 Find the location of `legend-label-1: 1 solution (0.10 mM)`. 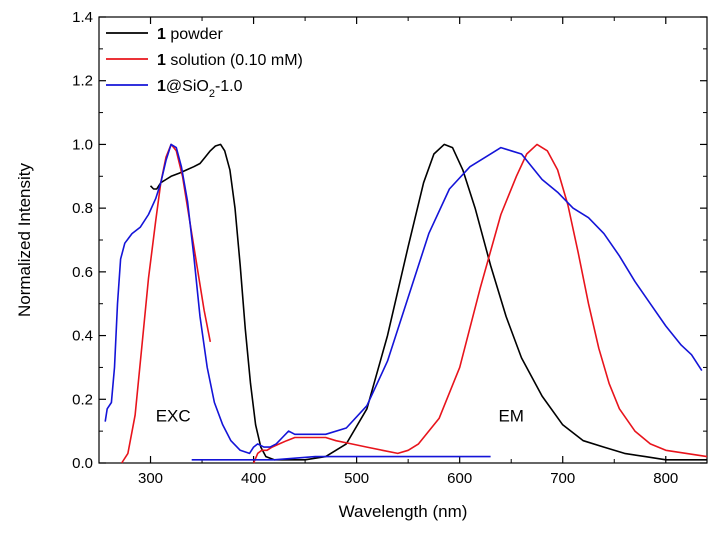

legend-label-1: 1 solution (0.10 mM) is located at coordinates (230, 60).